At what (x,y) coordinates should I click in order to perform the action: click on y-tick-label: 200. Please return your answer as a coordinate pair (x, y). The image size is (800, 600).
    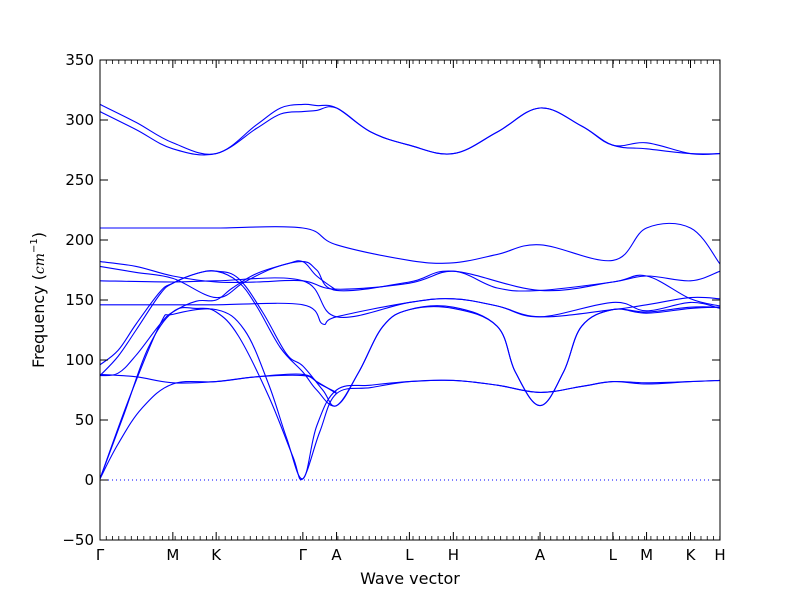
    Looking at the image, I should click on (79, 240).